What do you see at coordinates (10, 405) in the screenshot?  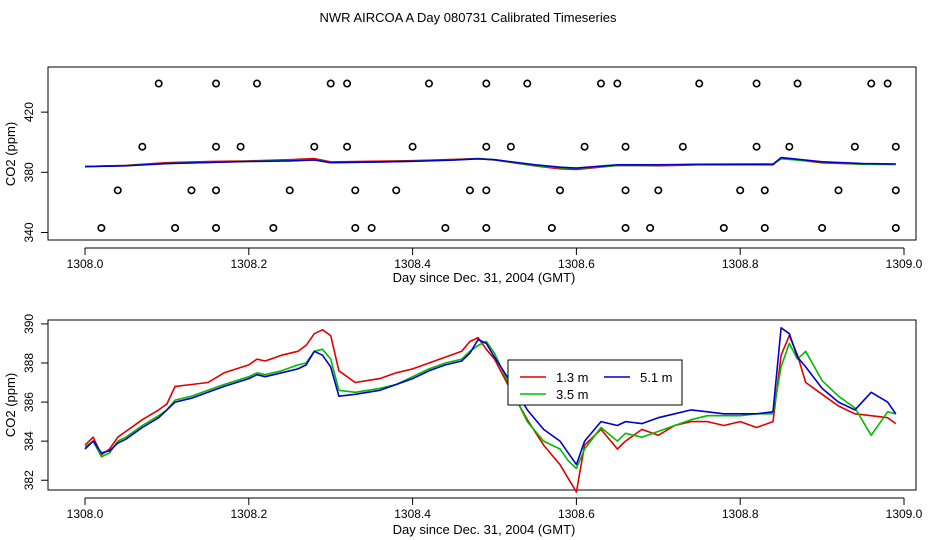 I see `y-axis-label-bottom: CO2 (ppm)` at bounding box center [10, 405].